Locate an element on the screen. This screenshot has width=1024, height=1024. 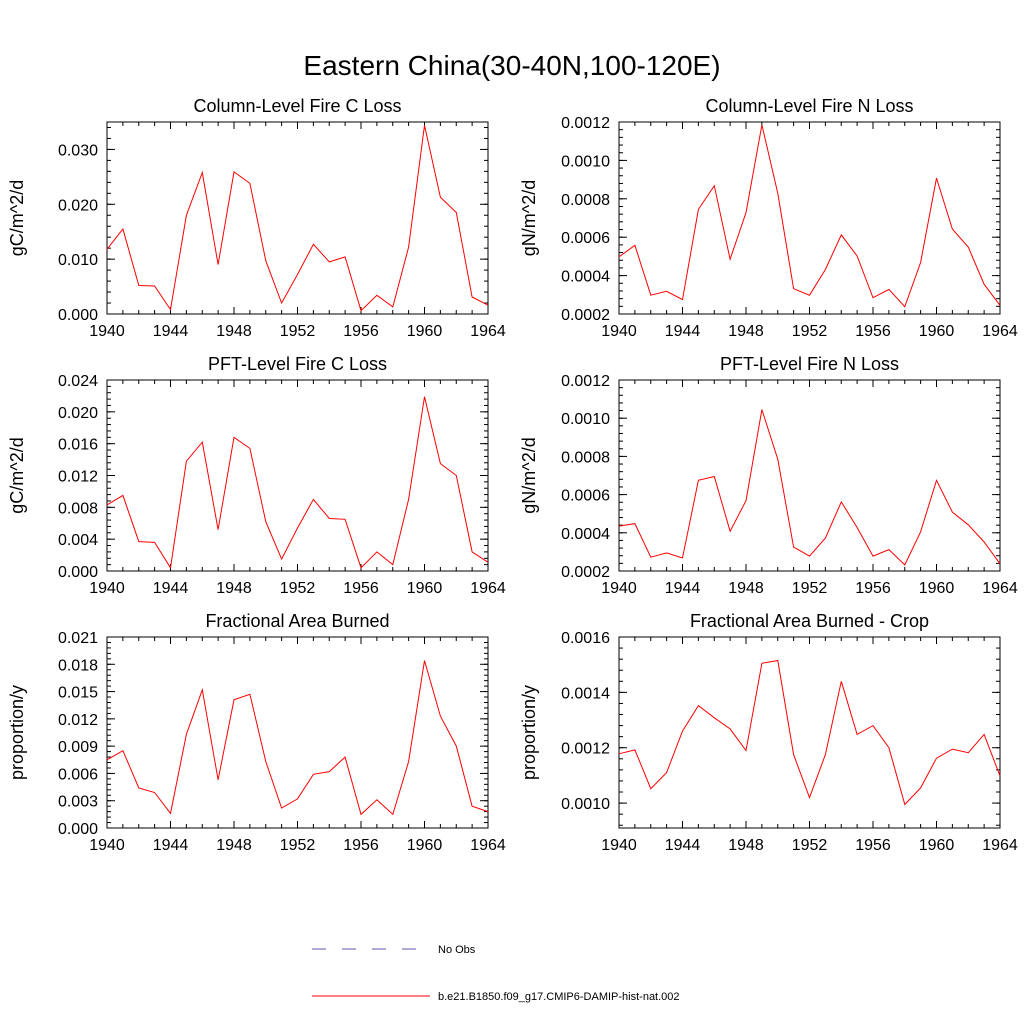
legend-label-no-obs: No Obs is located at coordinates (457, 950).